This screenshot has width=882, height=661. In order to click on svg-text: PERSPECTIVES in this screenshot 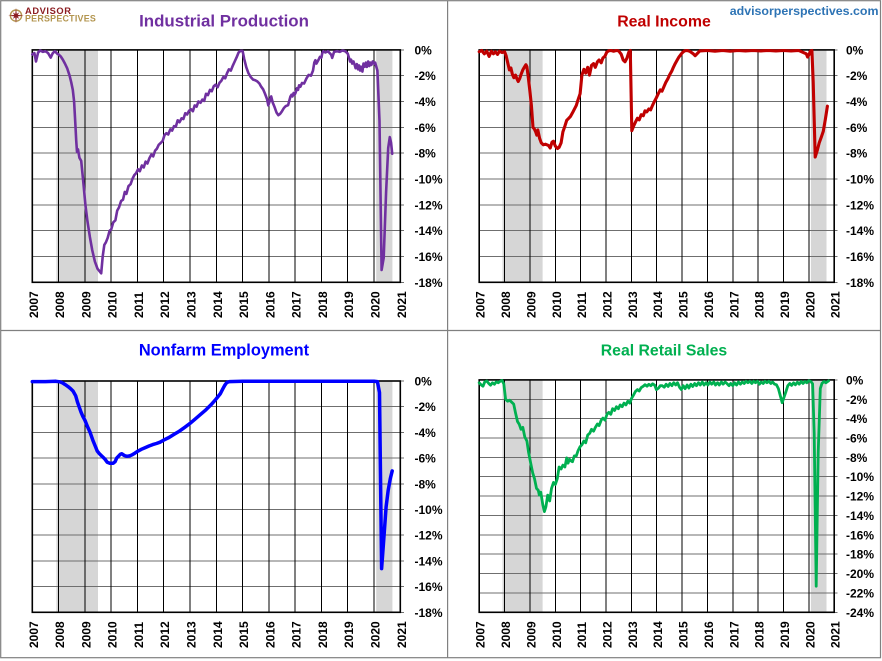, I will do `click(60, 18)`.